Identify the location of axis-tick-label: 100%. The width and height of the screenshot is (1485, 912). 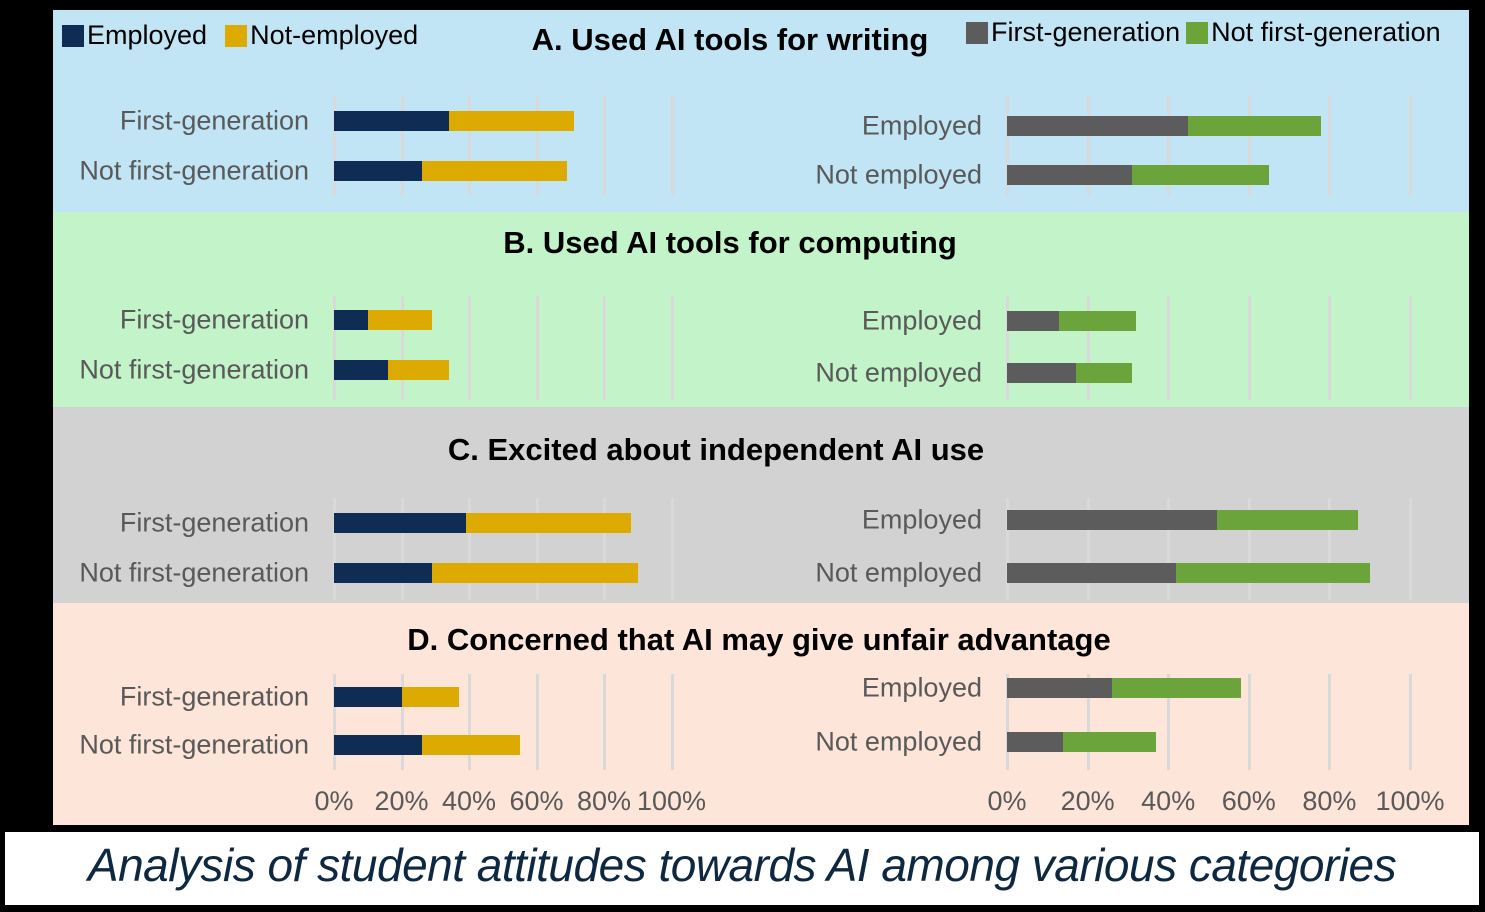
(671, 801).